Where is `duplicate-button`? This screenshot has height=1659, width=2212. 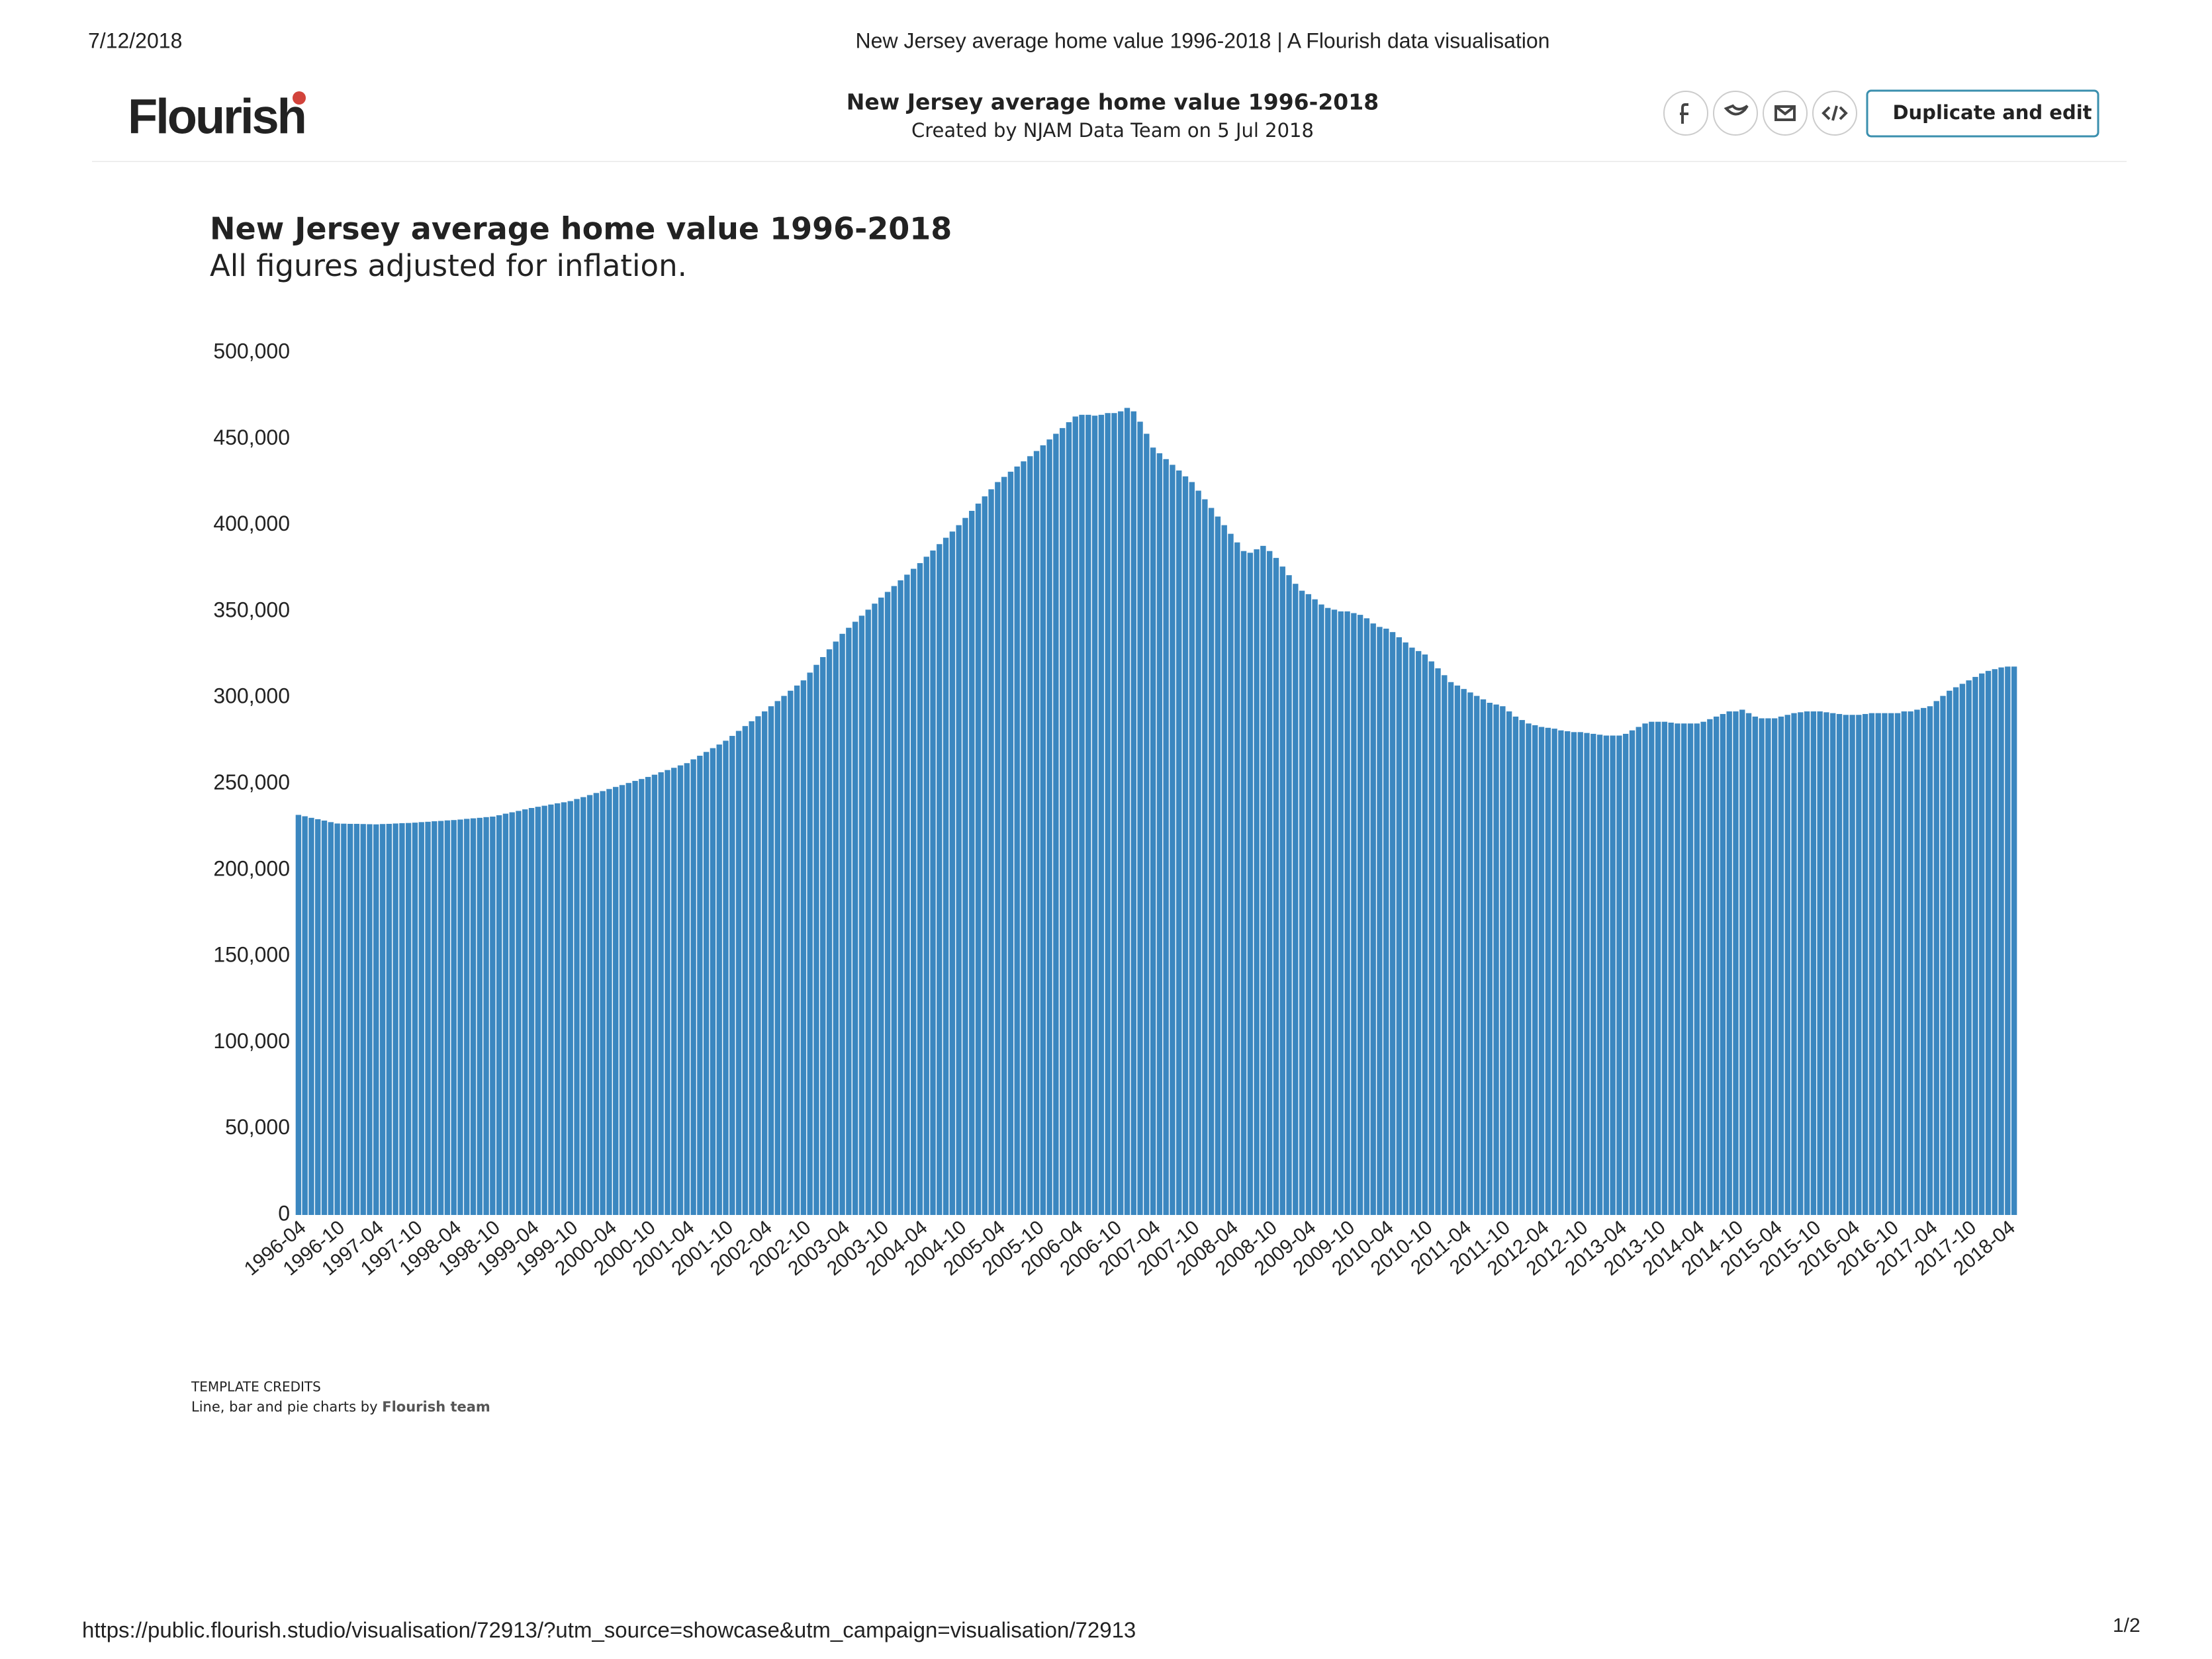 duplicate-button is located at coordinates (1982, 114).